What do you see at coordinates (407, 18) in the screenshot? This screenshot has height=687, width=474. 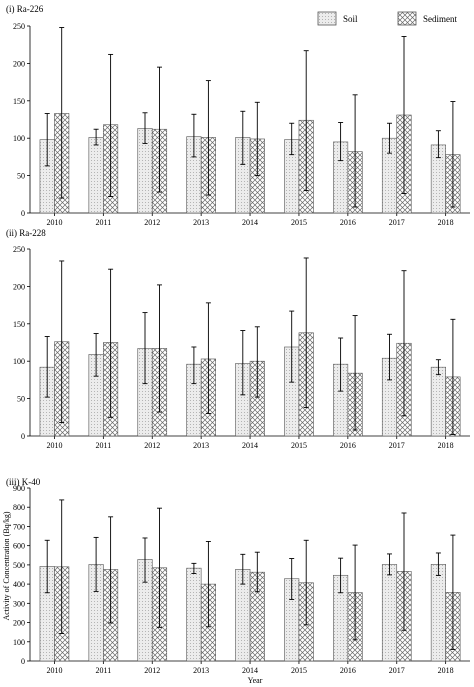 I see `legend-sediment-swatch` at bounding box center [407, 18].